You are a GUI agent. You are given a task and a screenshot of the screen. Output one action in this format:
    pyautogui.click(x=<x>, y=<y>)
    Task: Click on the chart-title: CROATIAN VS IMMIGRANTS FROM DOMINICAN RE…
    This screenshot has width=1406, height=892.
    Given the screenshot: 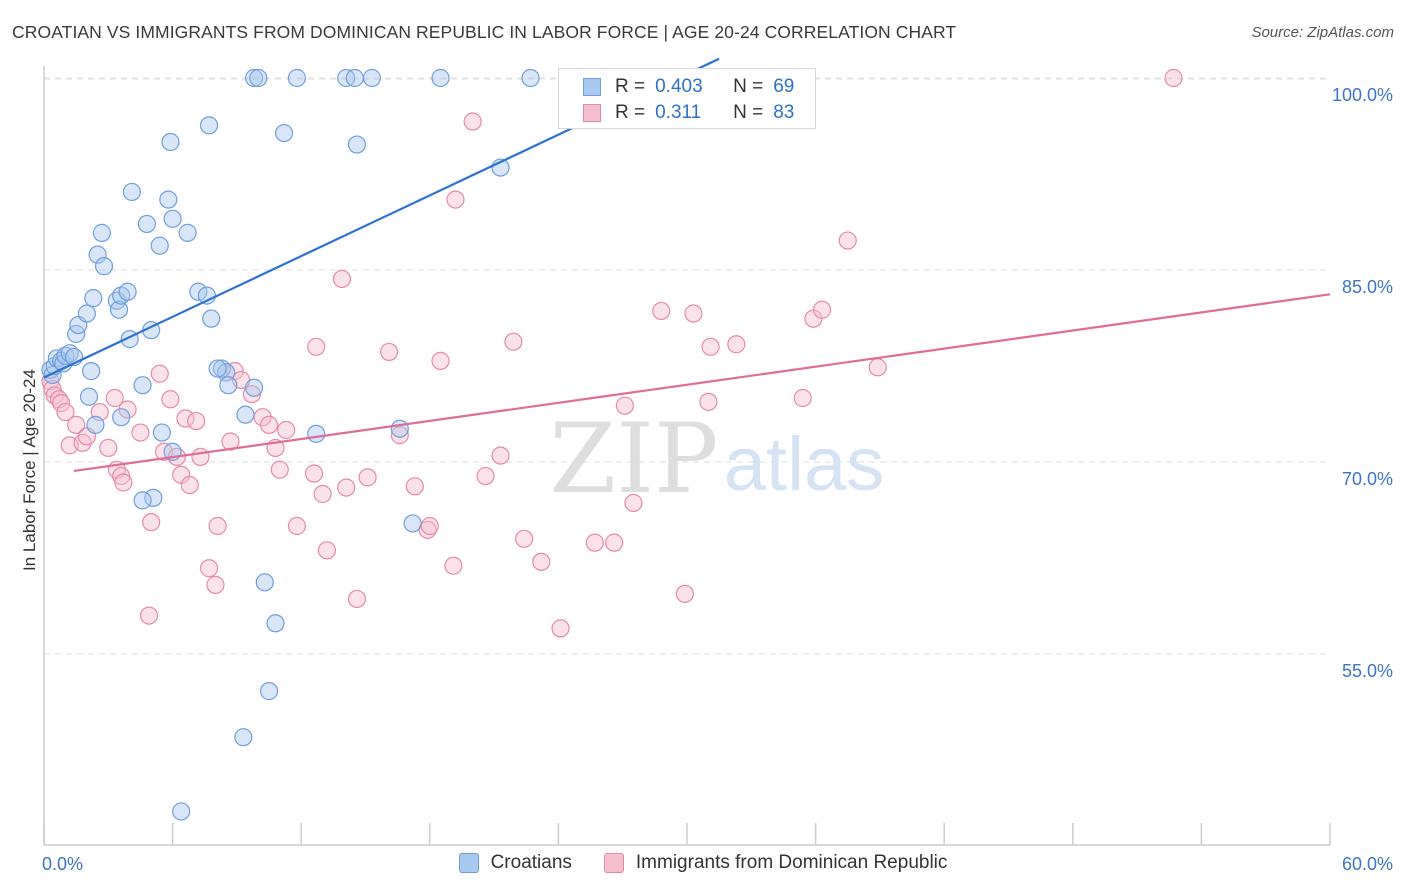 What is the action you would take?
    pyautogui.click(x=484, y=32)
    